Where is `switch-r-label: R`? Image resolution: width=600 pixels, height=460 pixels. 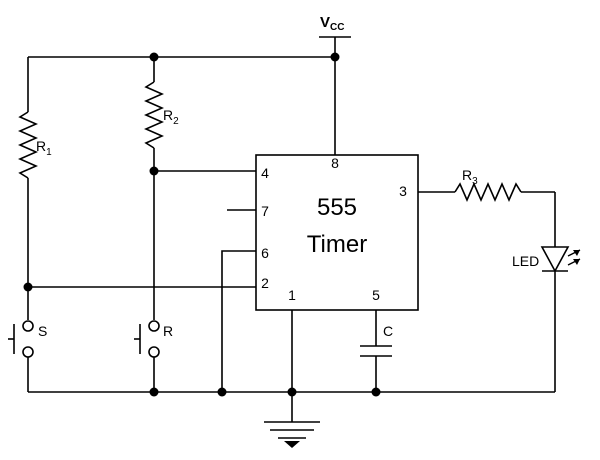
switch-r-label: R is located at coordinates (168, 331).